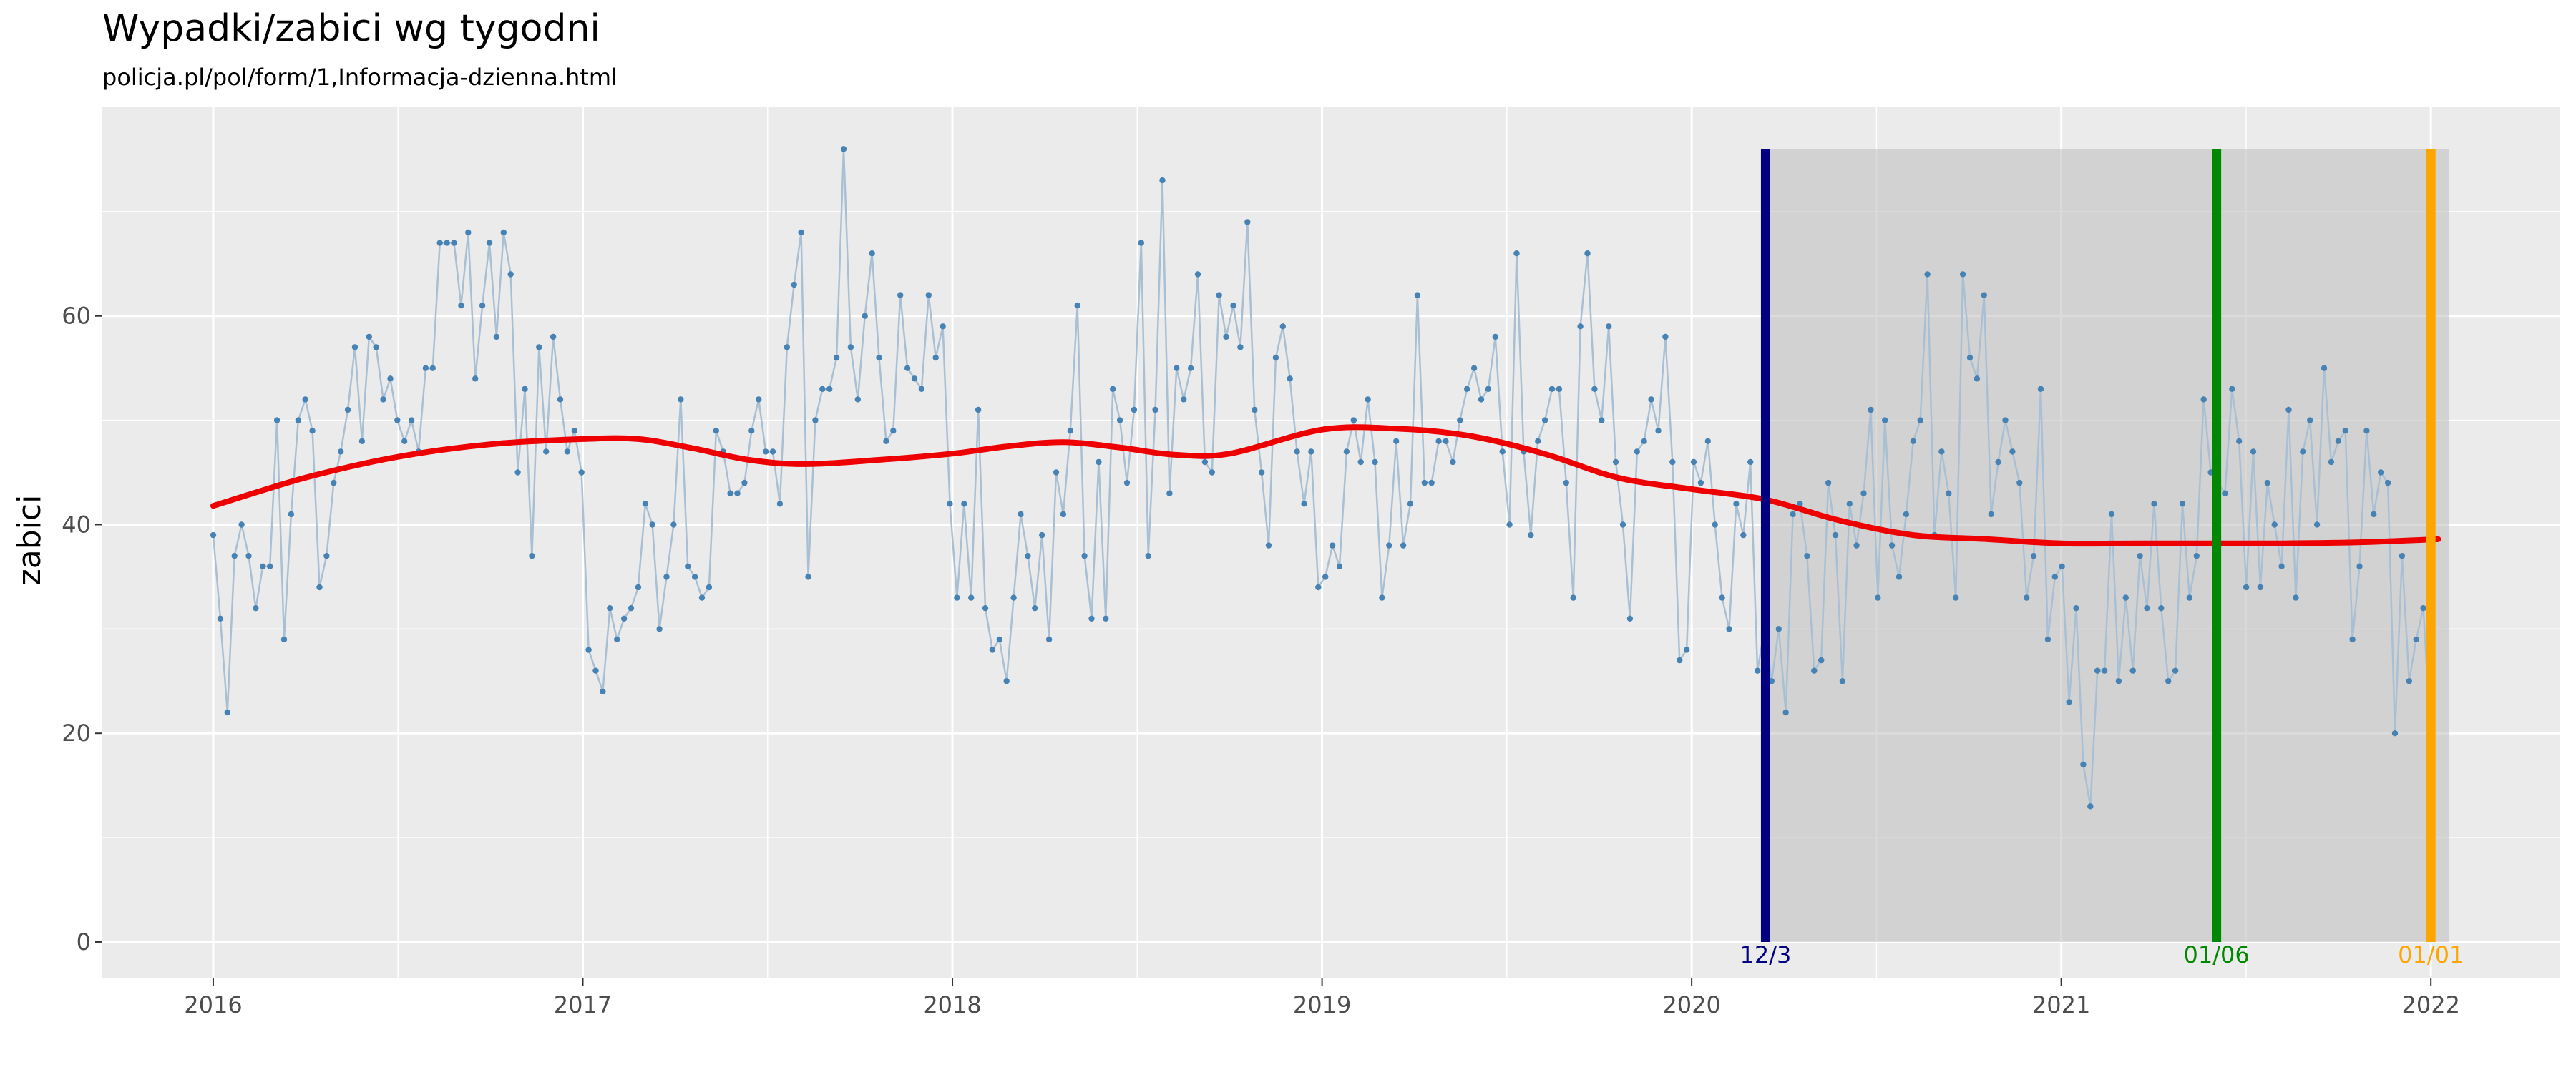 The height and width of the screenshot is (1075, 2576). I want to click on event-marker-label: 01/06, so click(2217, 954).